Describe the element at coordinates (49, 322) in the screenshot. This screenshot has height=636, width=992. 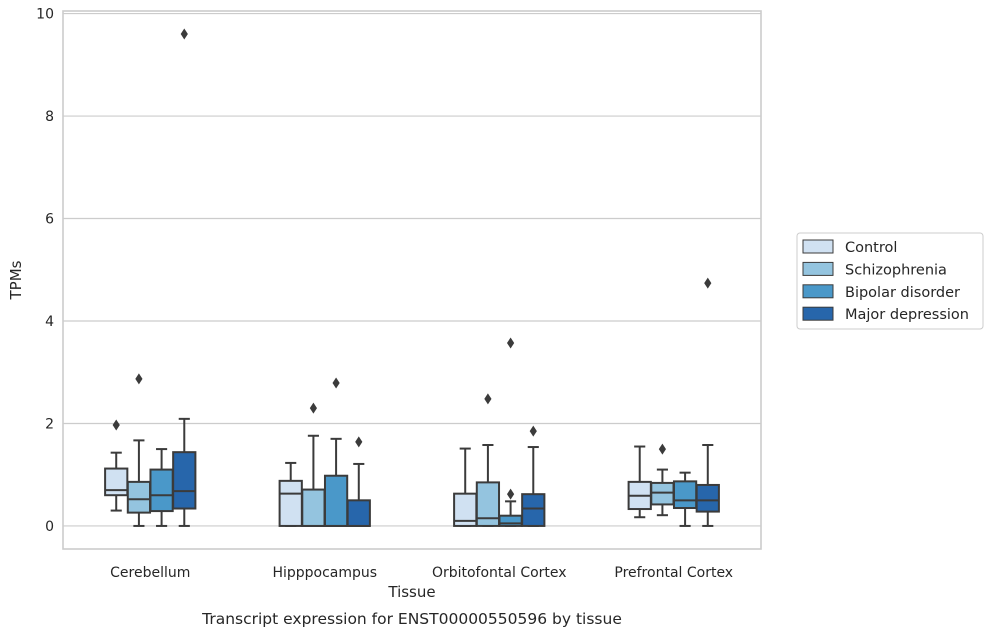
I see `y-tick-label: 4` at that location.